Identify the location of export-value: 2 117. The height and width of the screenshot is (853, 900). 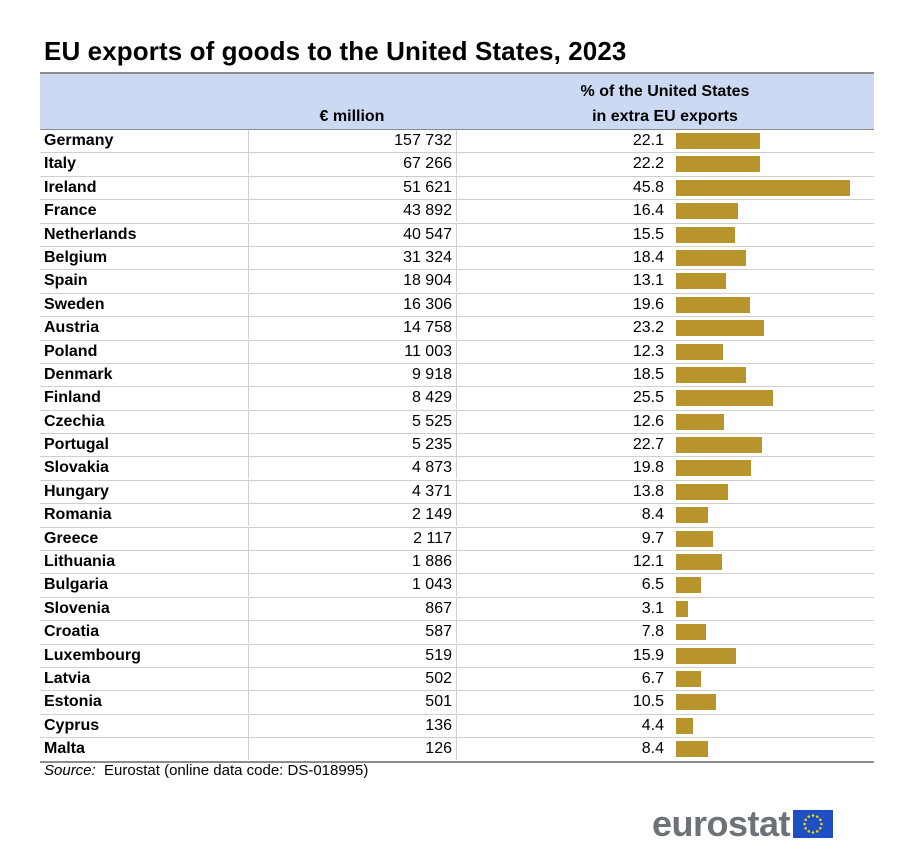
(350, 538).